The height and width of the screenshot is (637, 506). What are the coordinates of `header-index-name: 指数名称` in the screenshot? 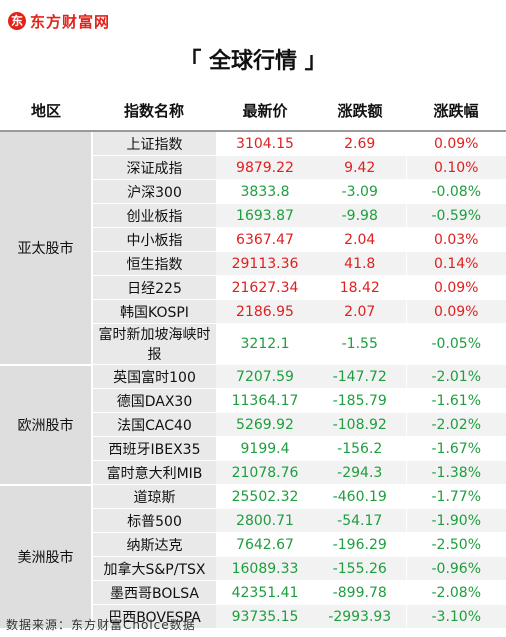 It's located at (154, 111).